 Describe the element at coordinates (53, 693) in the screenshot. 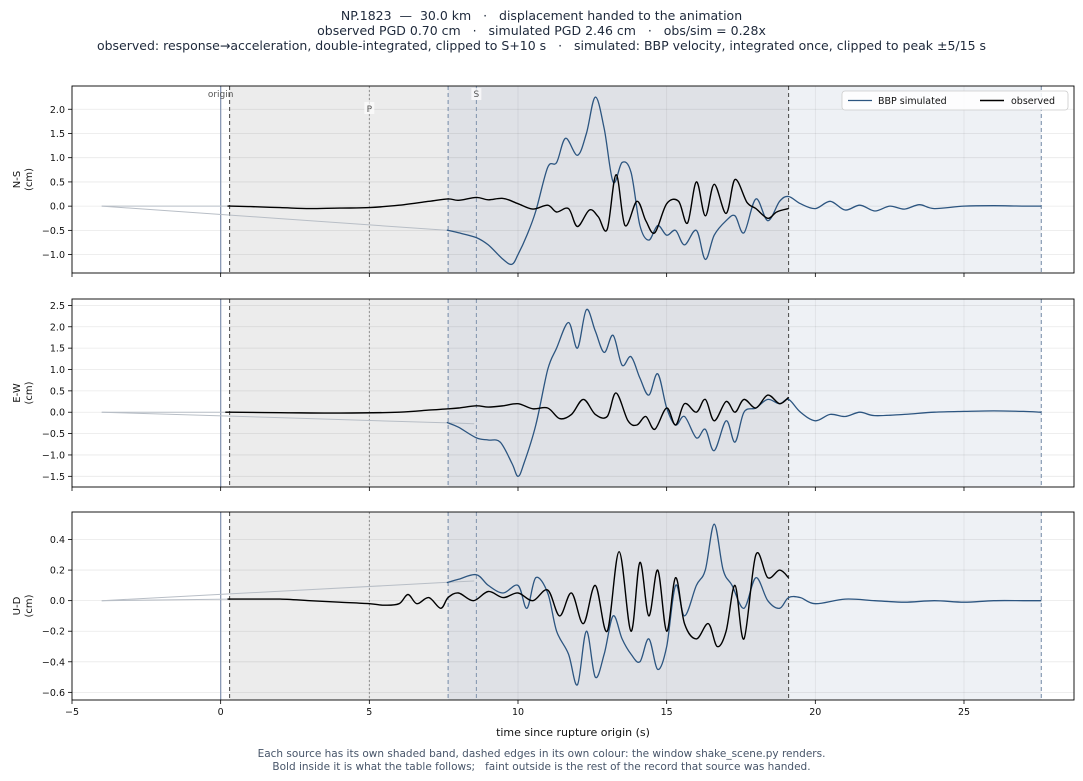

I see `y-tick-label: −0.6` at that location.